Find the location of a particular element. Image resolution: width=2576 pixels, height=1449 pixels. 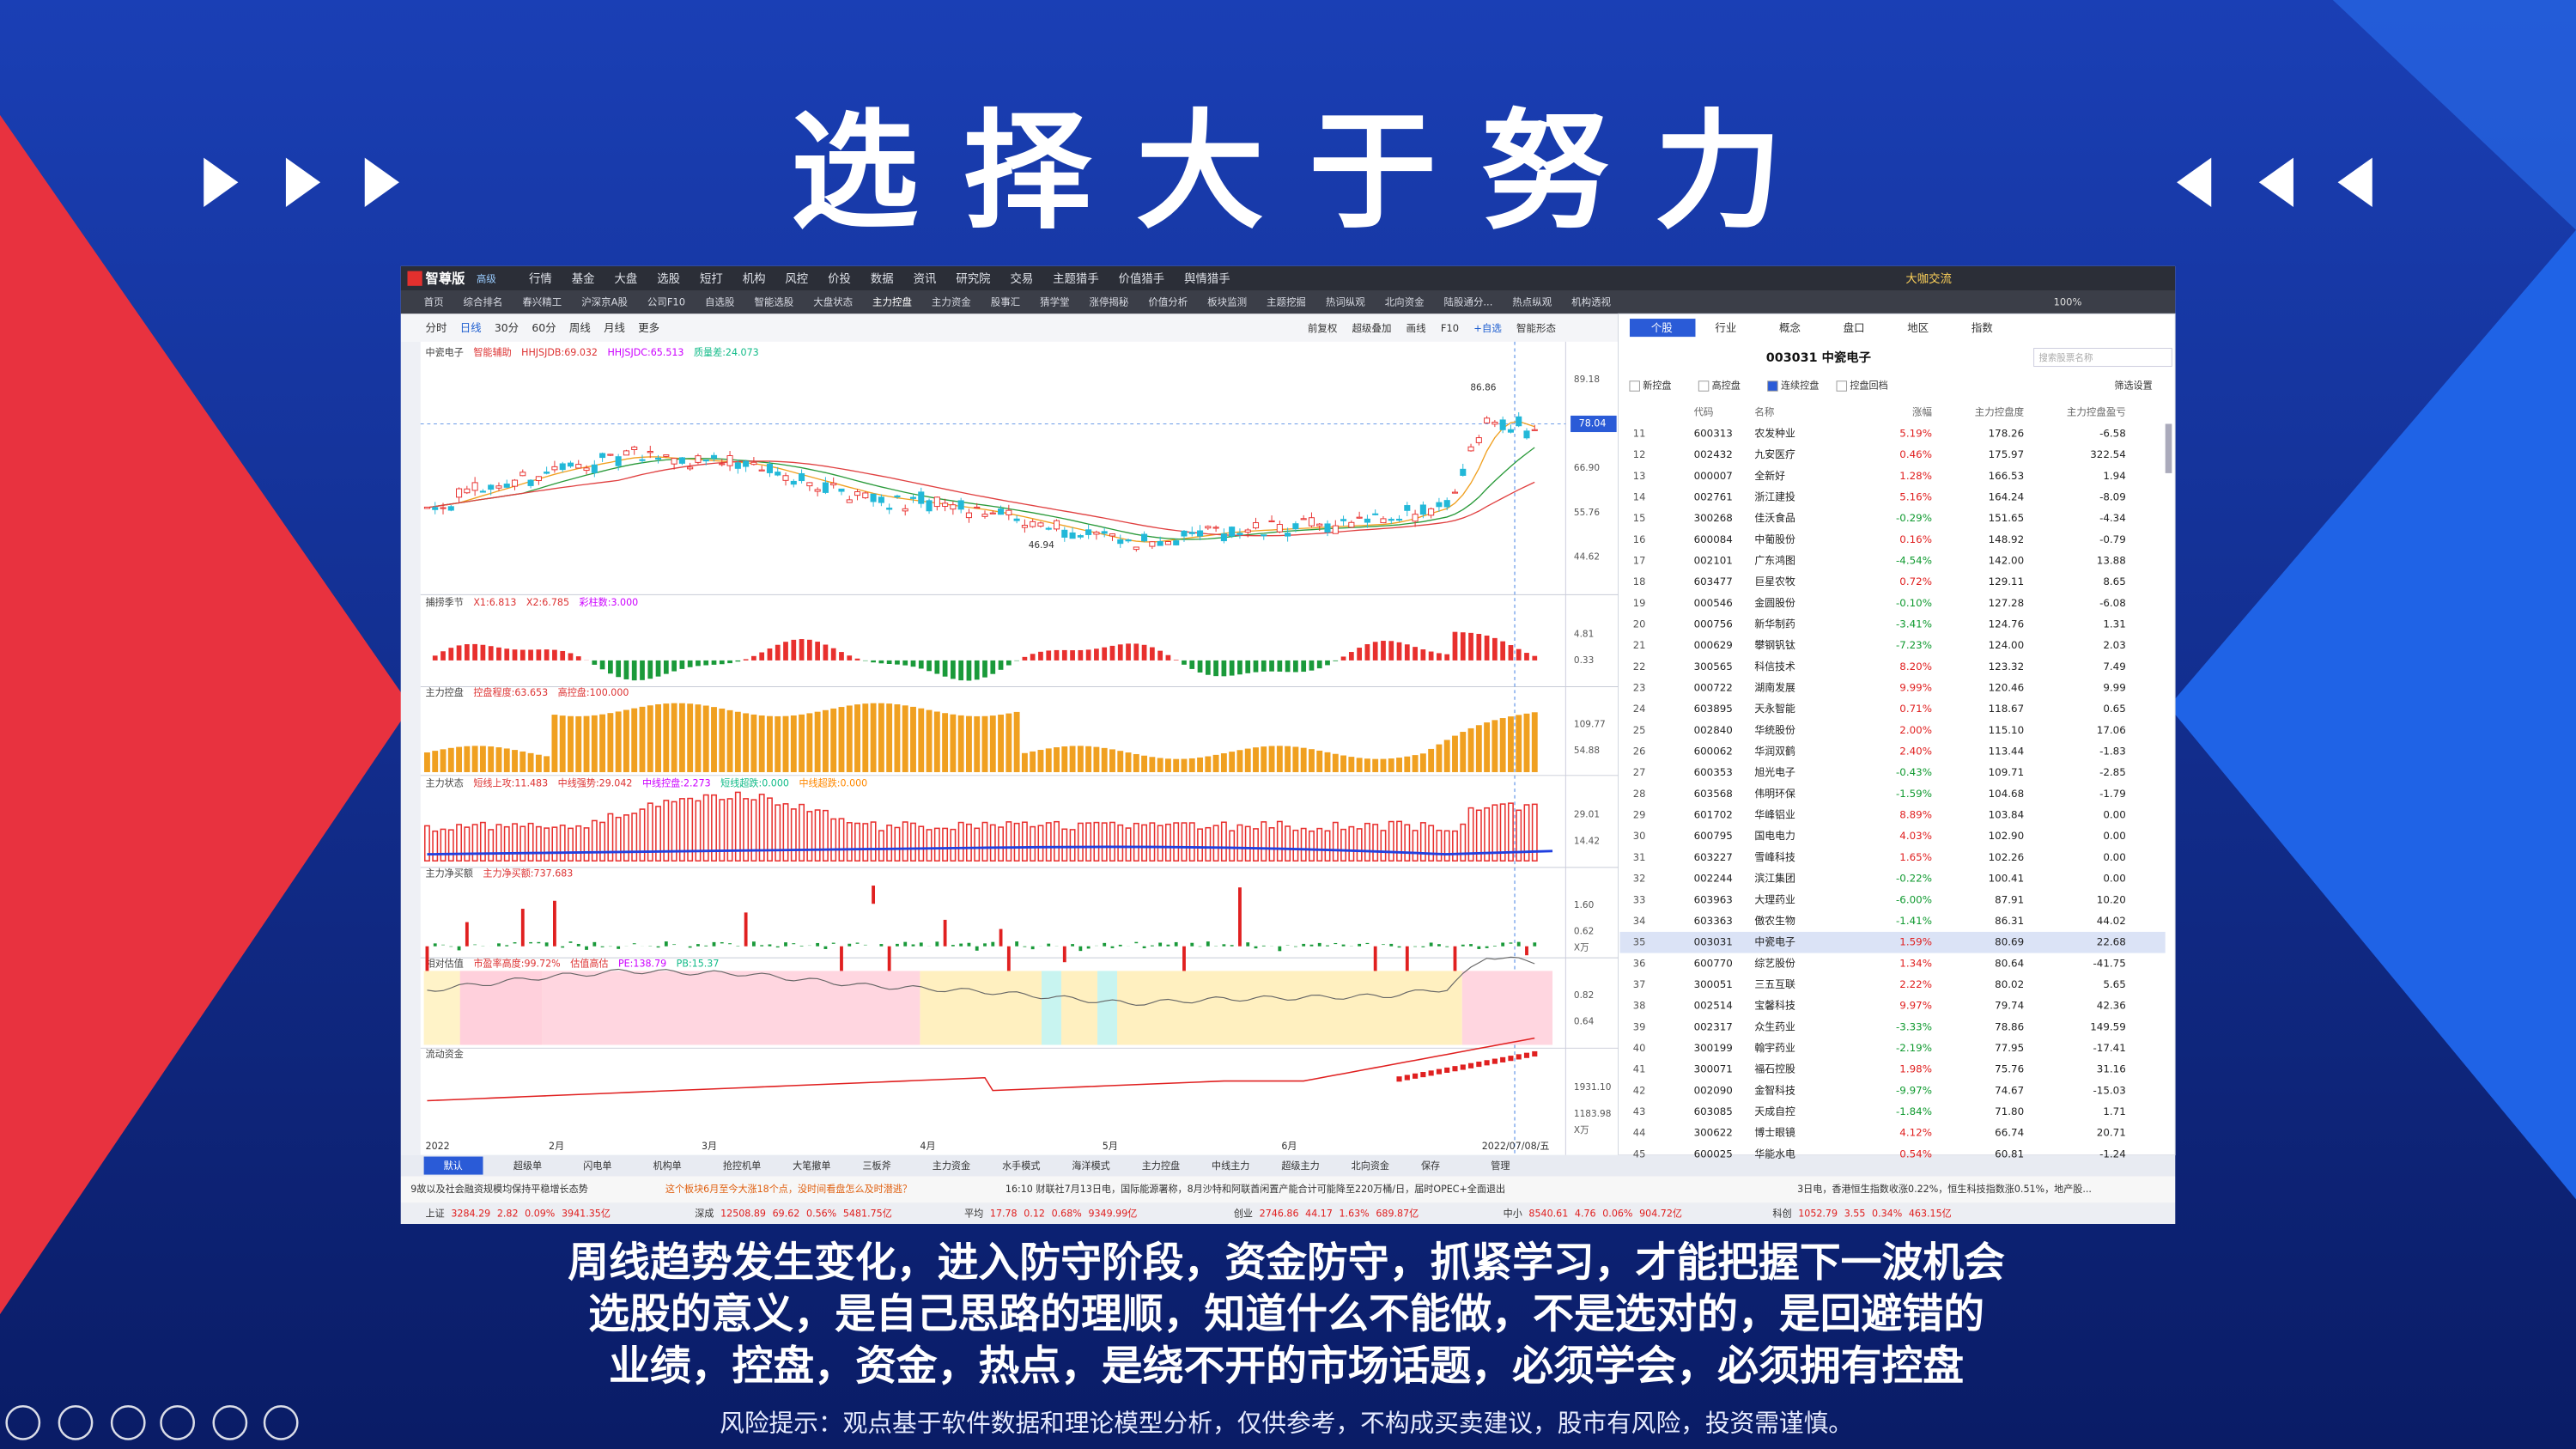

red-wedge is located at coordinates (206, 714).